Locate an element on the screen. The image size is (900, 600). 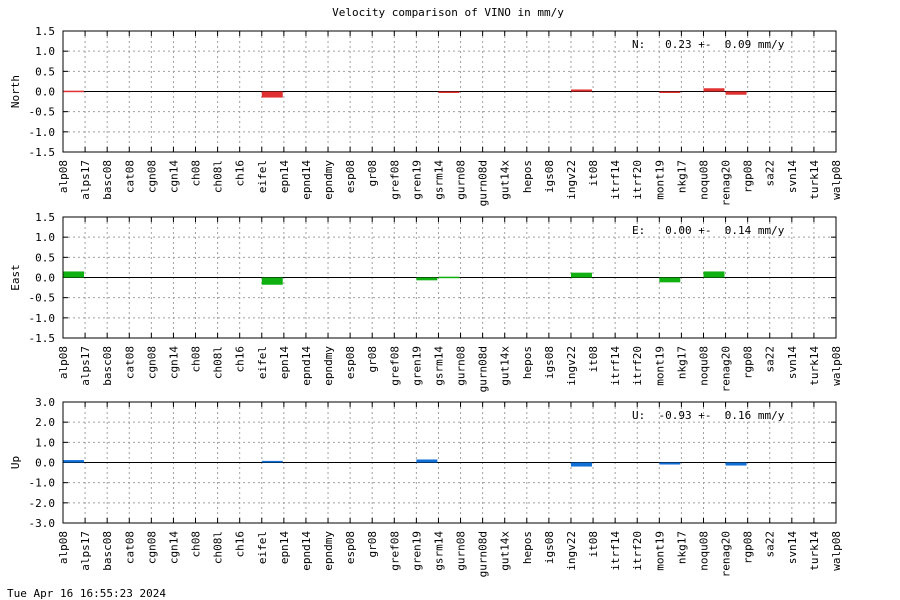
x-tick-label: epn14 is located at coordinates (284, 362).